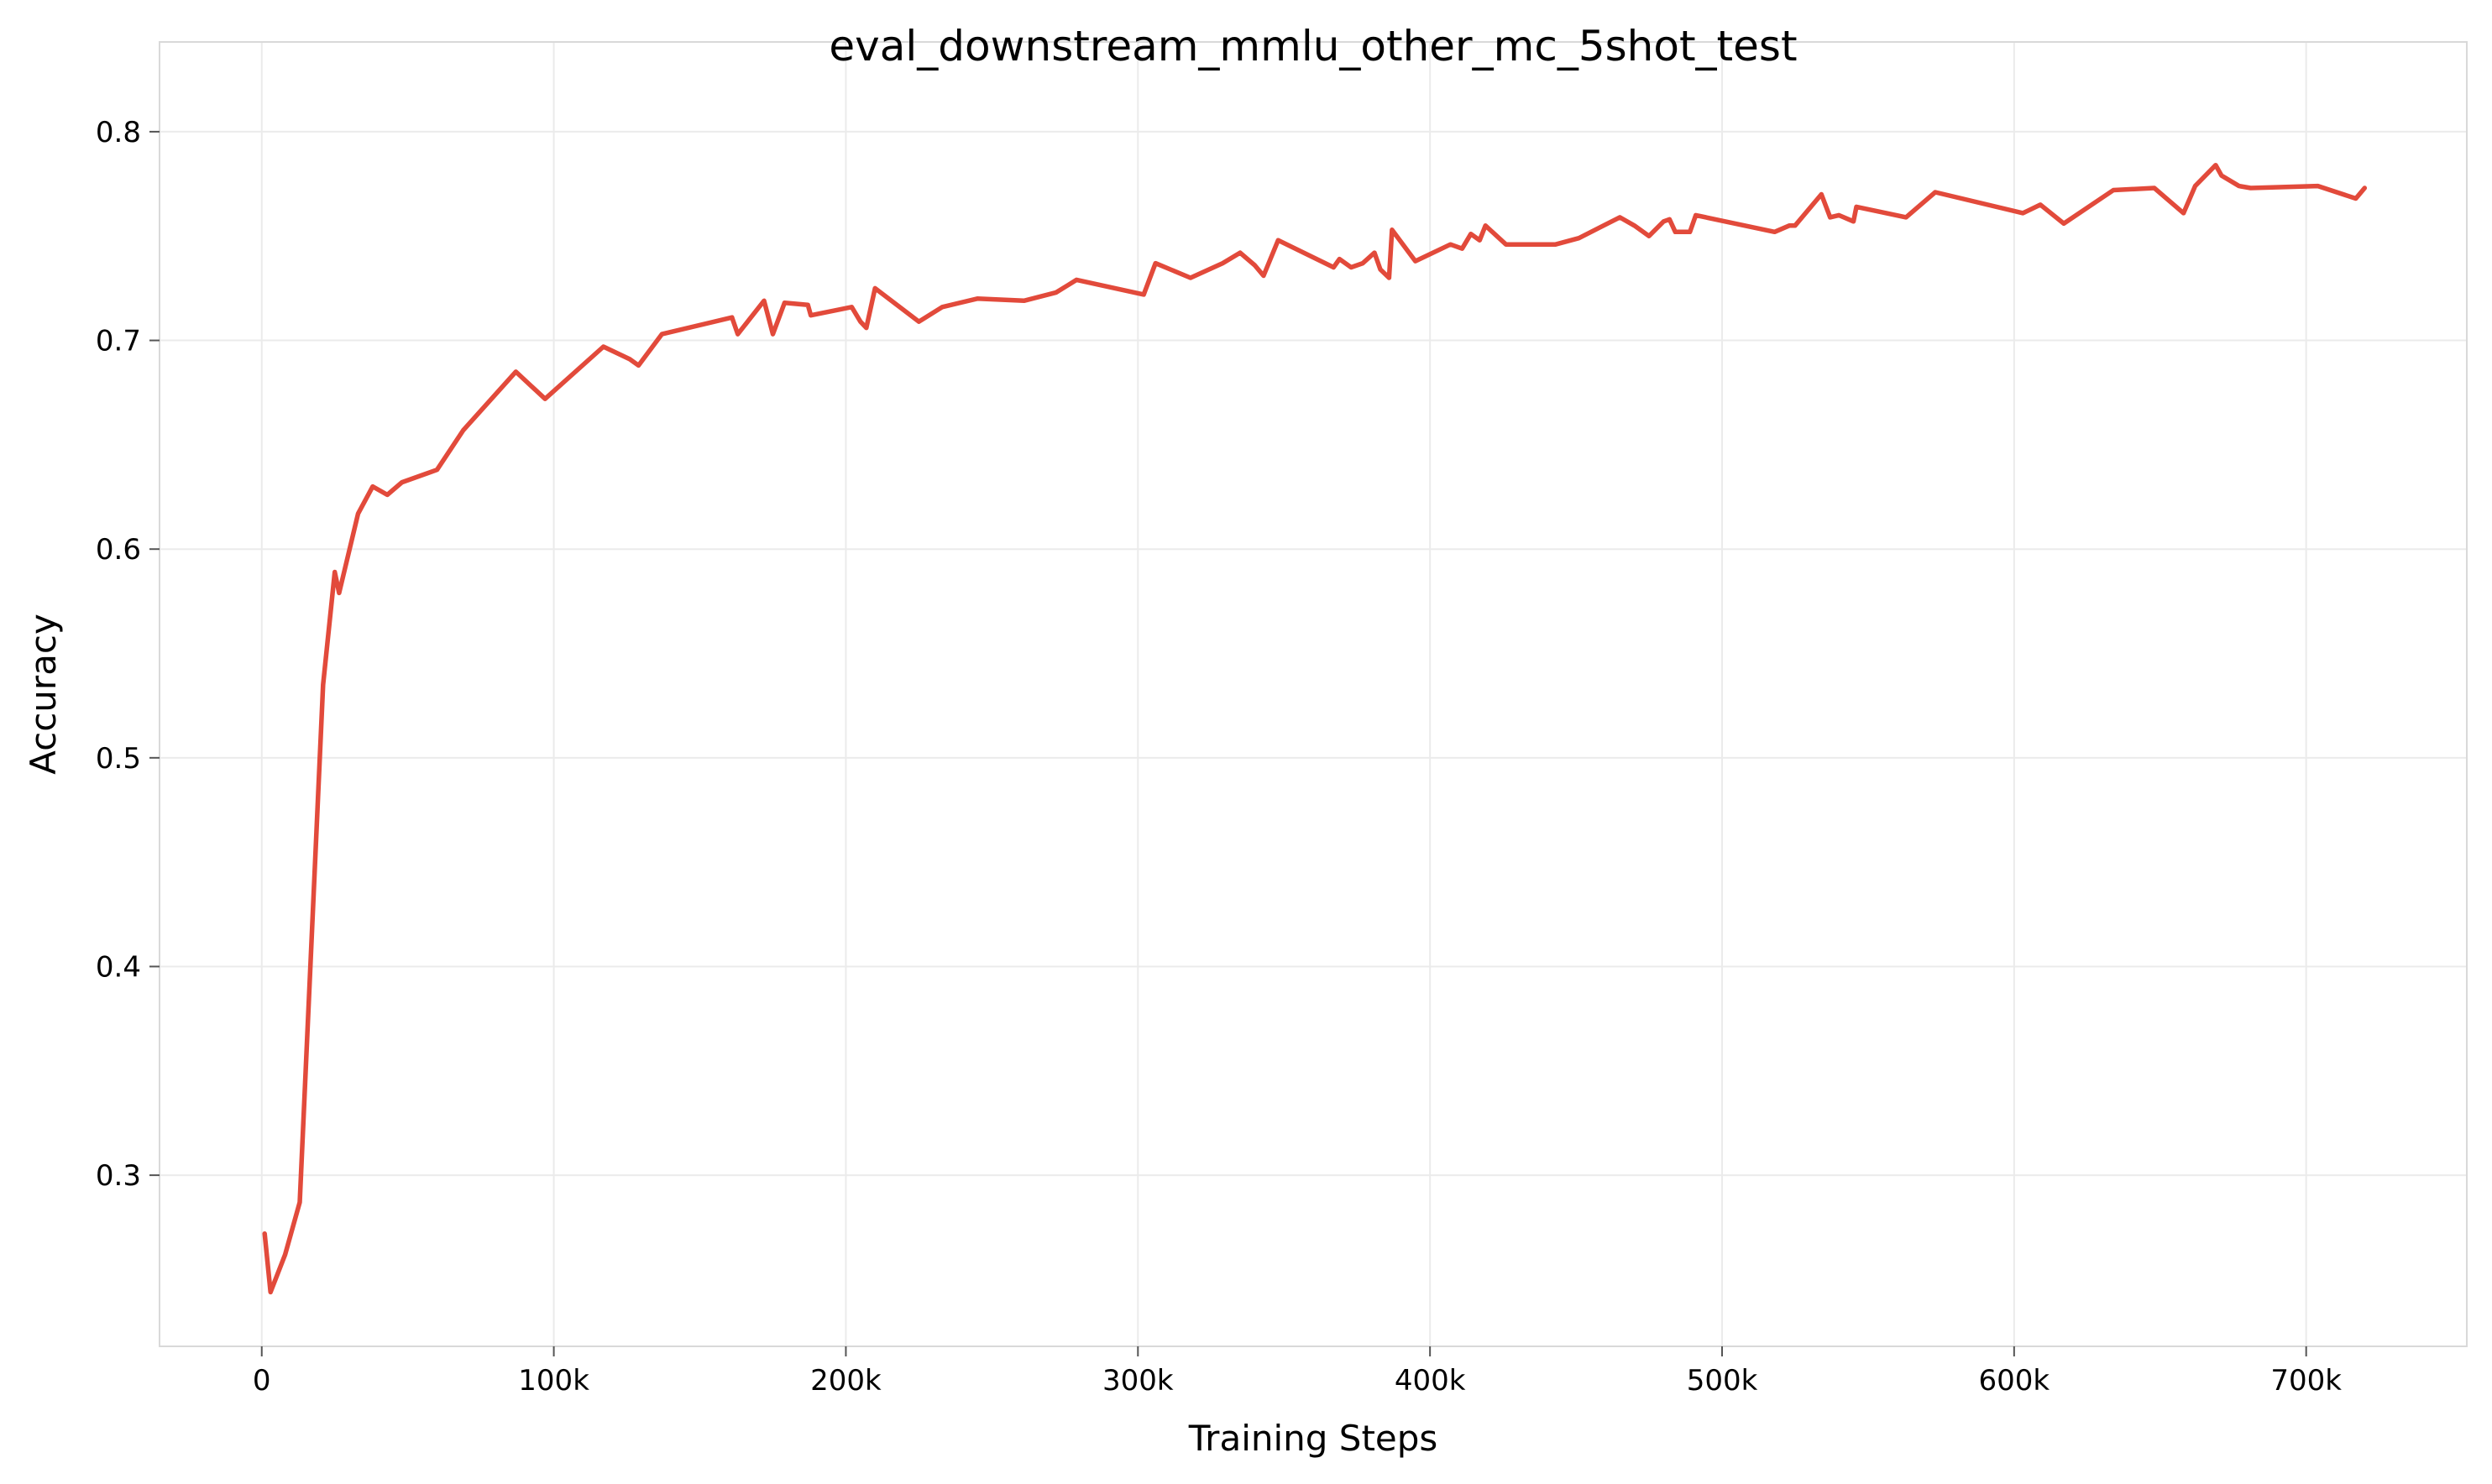  Describe the element at coordinates (118, 550) in the screenshot. I see `y-tick-label: 0.6` at that location.